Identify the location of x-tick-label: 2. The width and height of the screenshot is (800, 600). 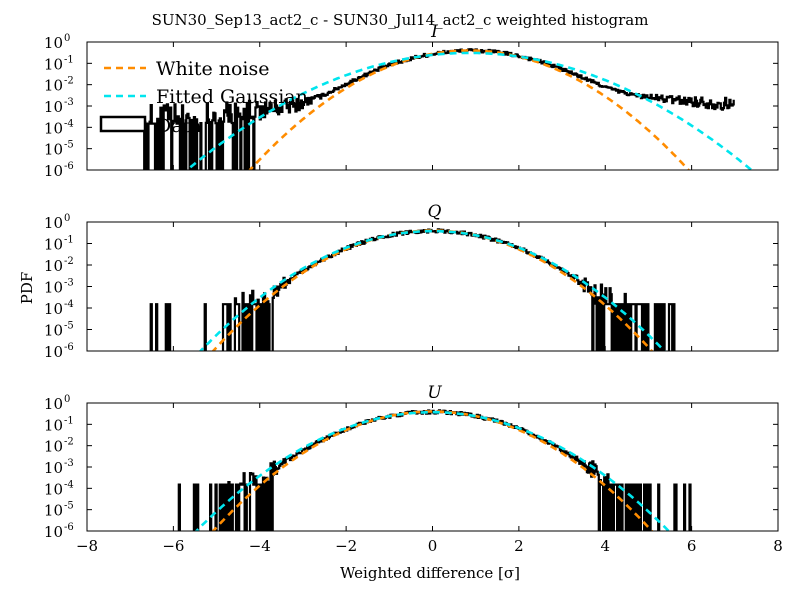
(519, 546).